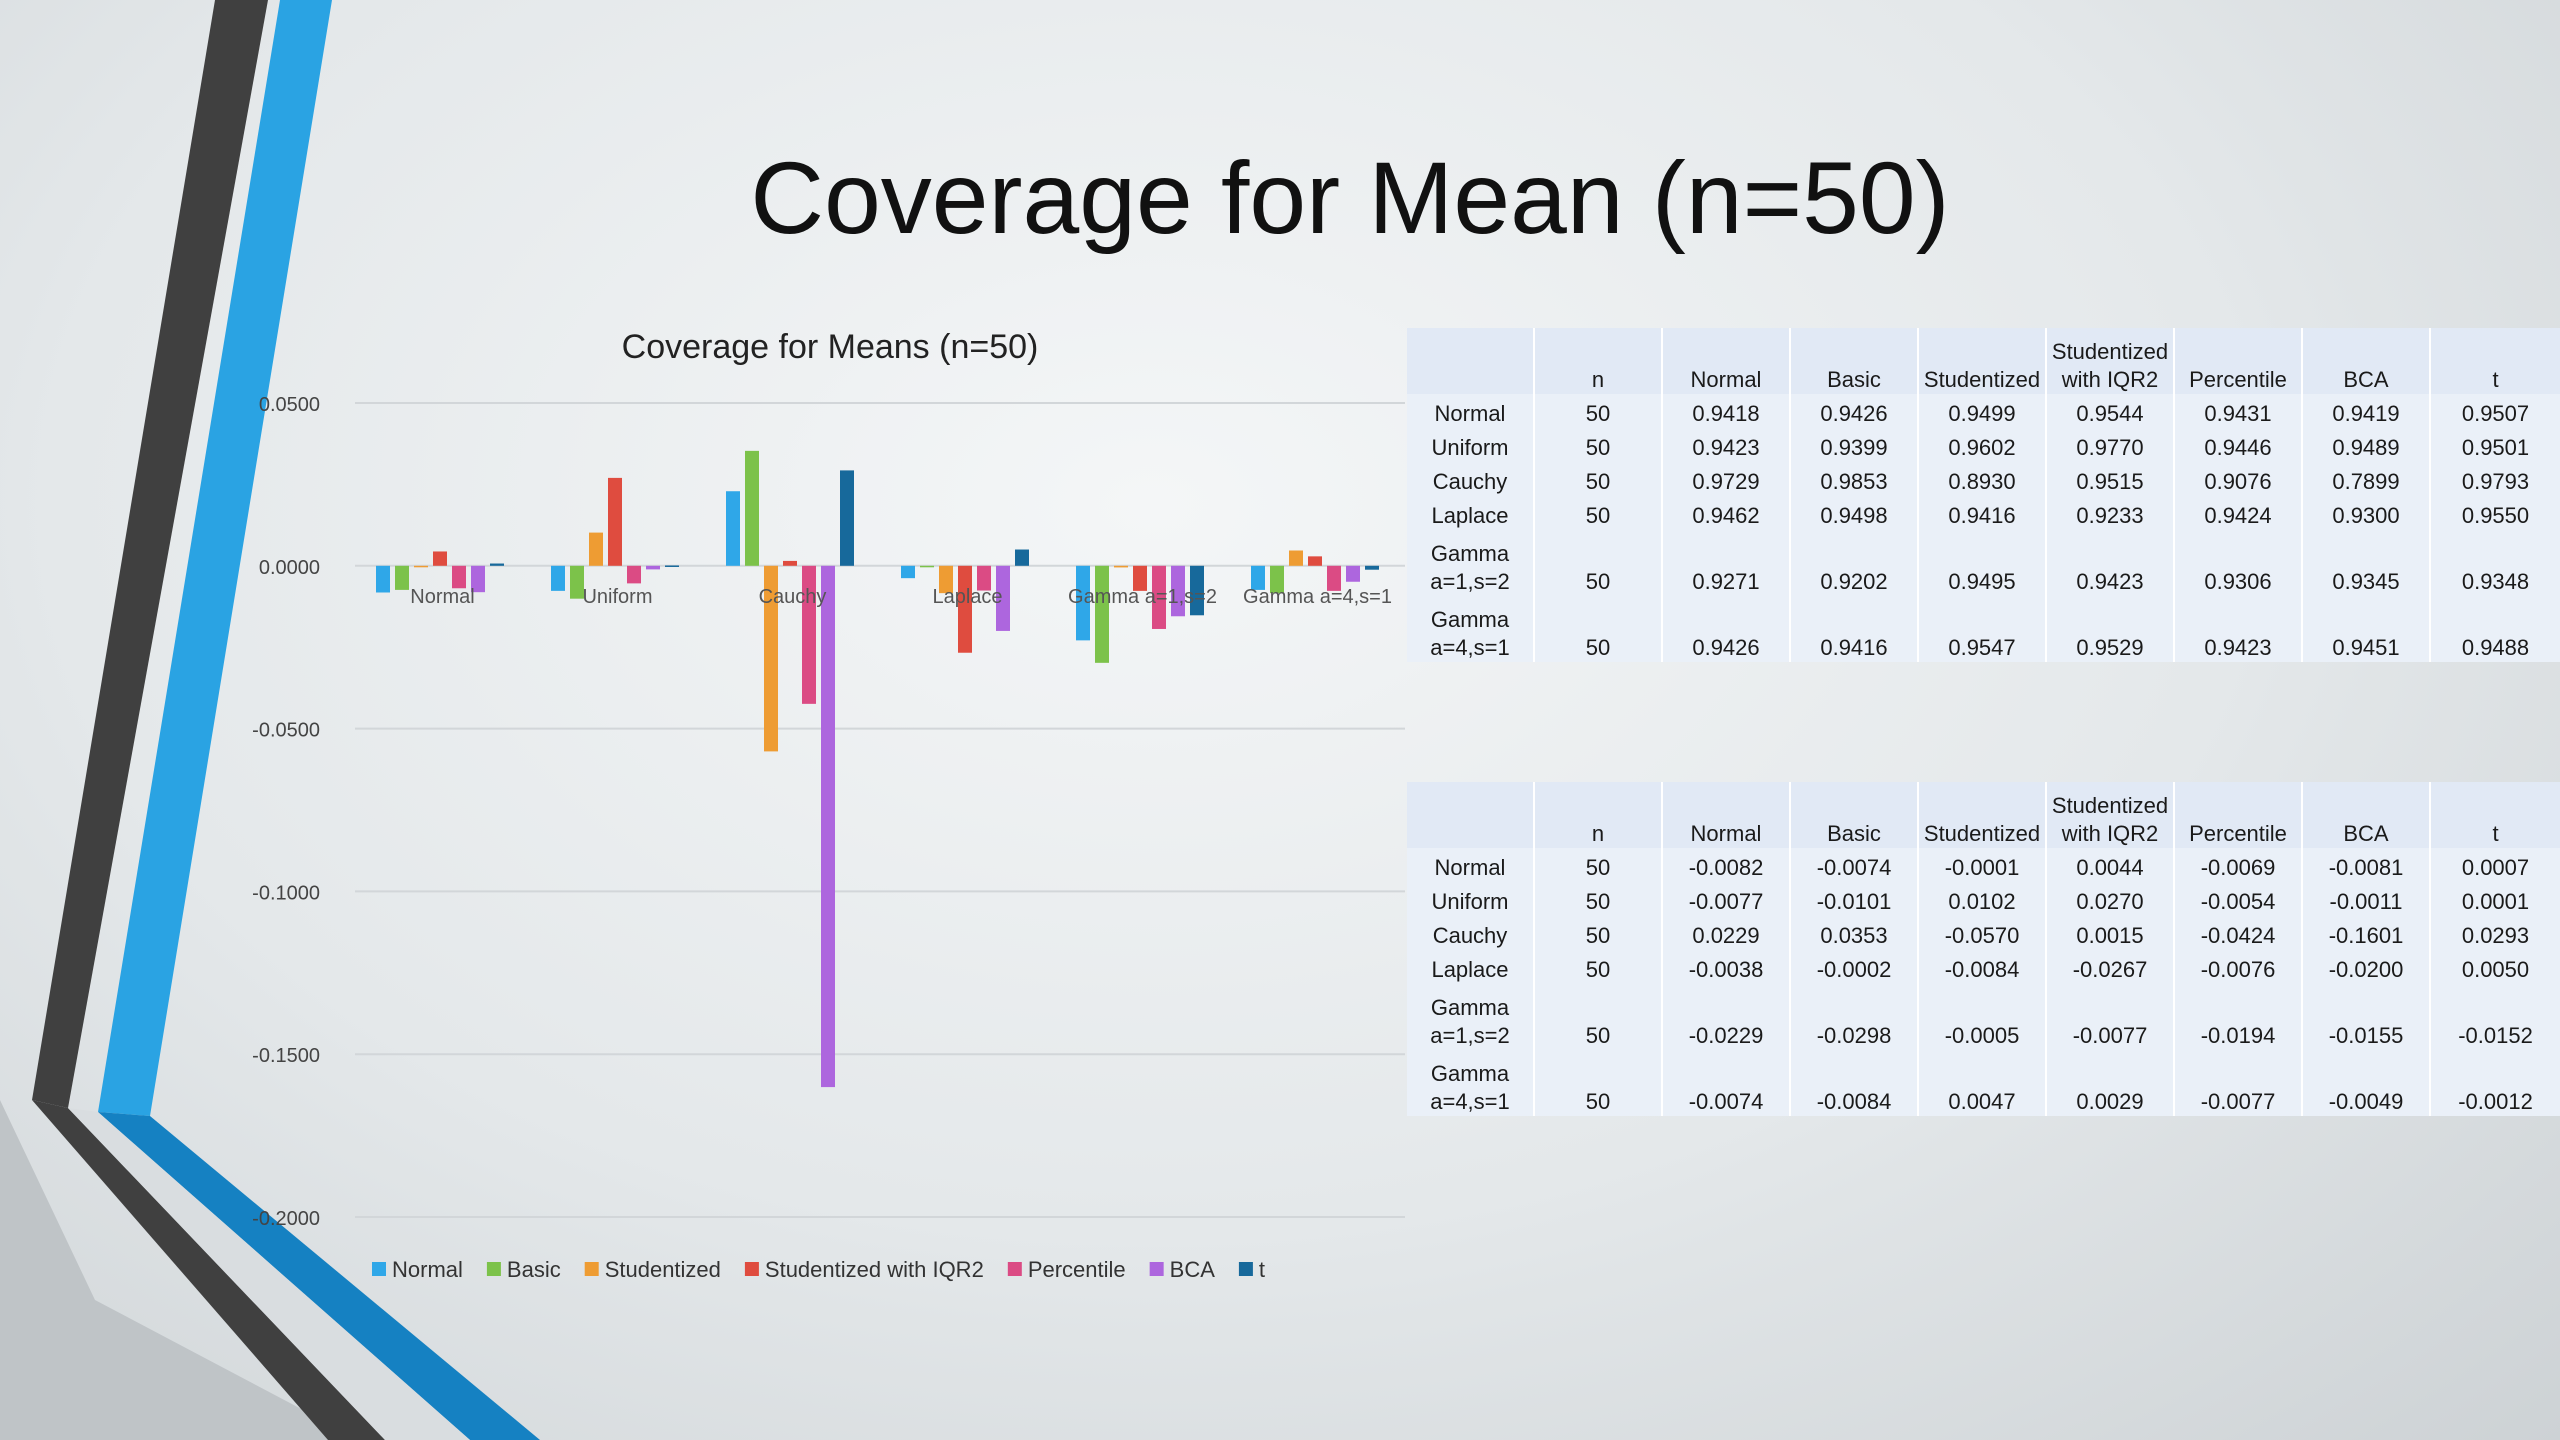 The image size is (2560, 1440). What do you see at coordinates (2366, 513) in the screenshot?
I see `table-cell: 0.9300` at bounding box center [2366, 513].